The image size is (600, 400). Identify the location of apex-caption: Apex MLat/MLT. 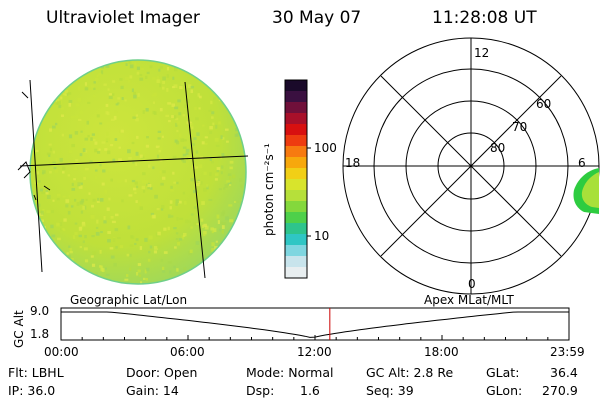
(469, 300).